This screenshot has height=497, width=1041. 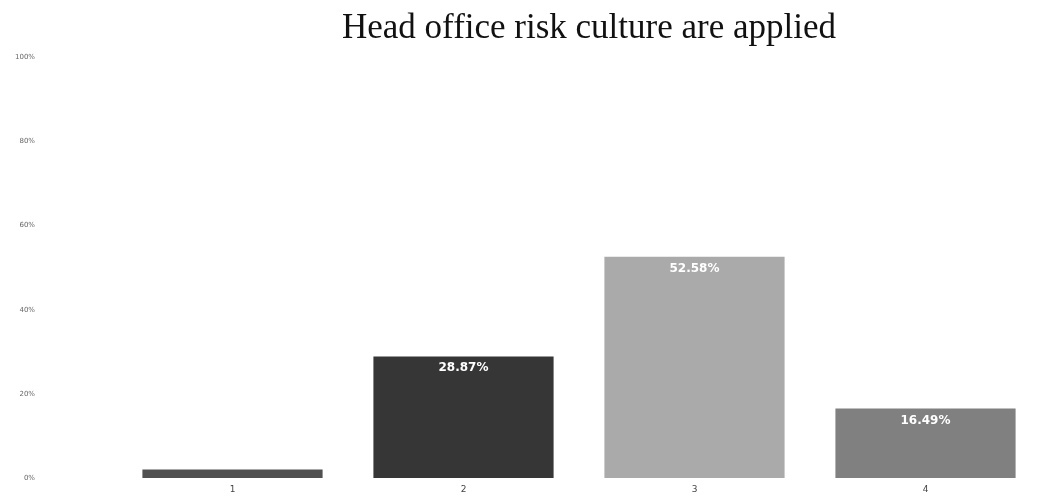 What do you see at coordinates (694, 488) in the screenshot?
I see `x-tick-label: 3` at bounding box center [694, 488].